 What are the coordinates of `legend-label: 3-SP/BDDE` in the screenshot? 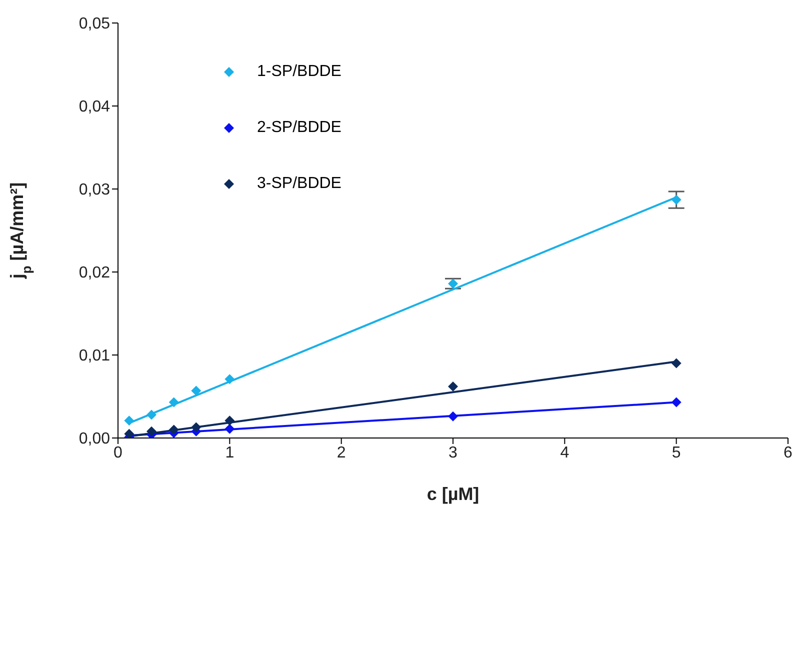 It's located at (299, 184).